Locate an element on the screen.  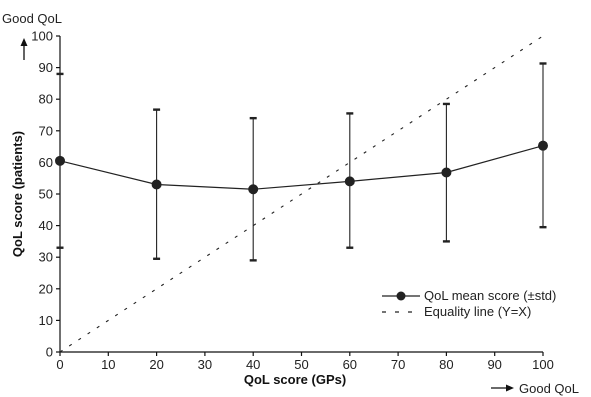
right-arrow-icon is located at coordinates (502, 388).